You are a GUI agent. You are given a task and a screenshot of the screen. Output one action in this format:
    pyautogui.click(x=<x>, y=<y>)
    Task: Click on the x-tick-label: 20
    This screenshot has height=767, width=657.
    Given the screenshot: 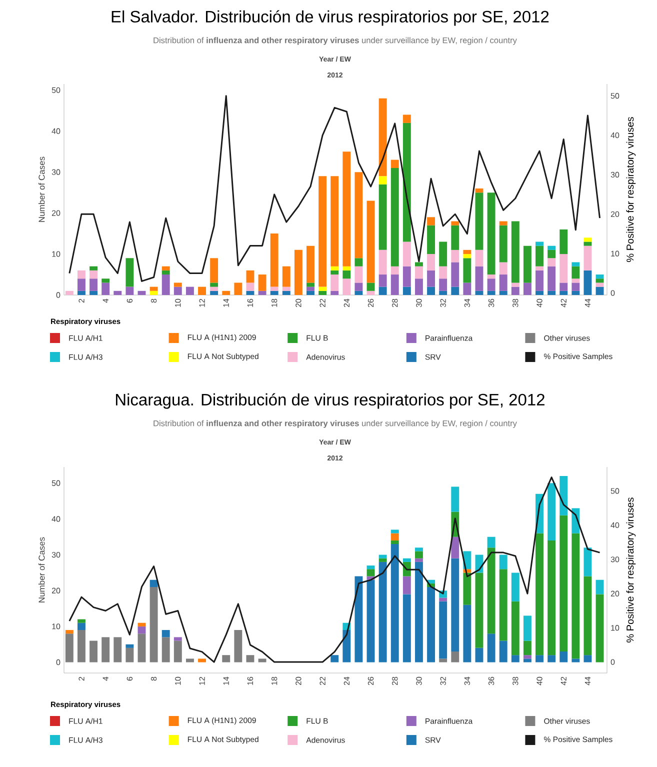 What is the action you would take?
    pyautogui.click(x=299, y=681)
    